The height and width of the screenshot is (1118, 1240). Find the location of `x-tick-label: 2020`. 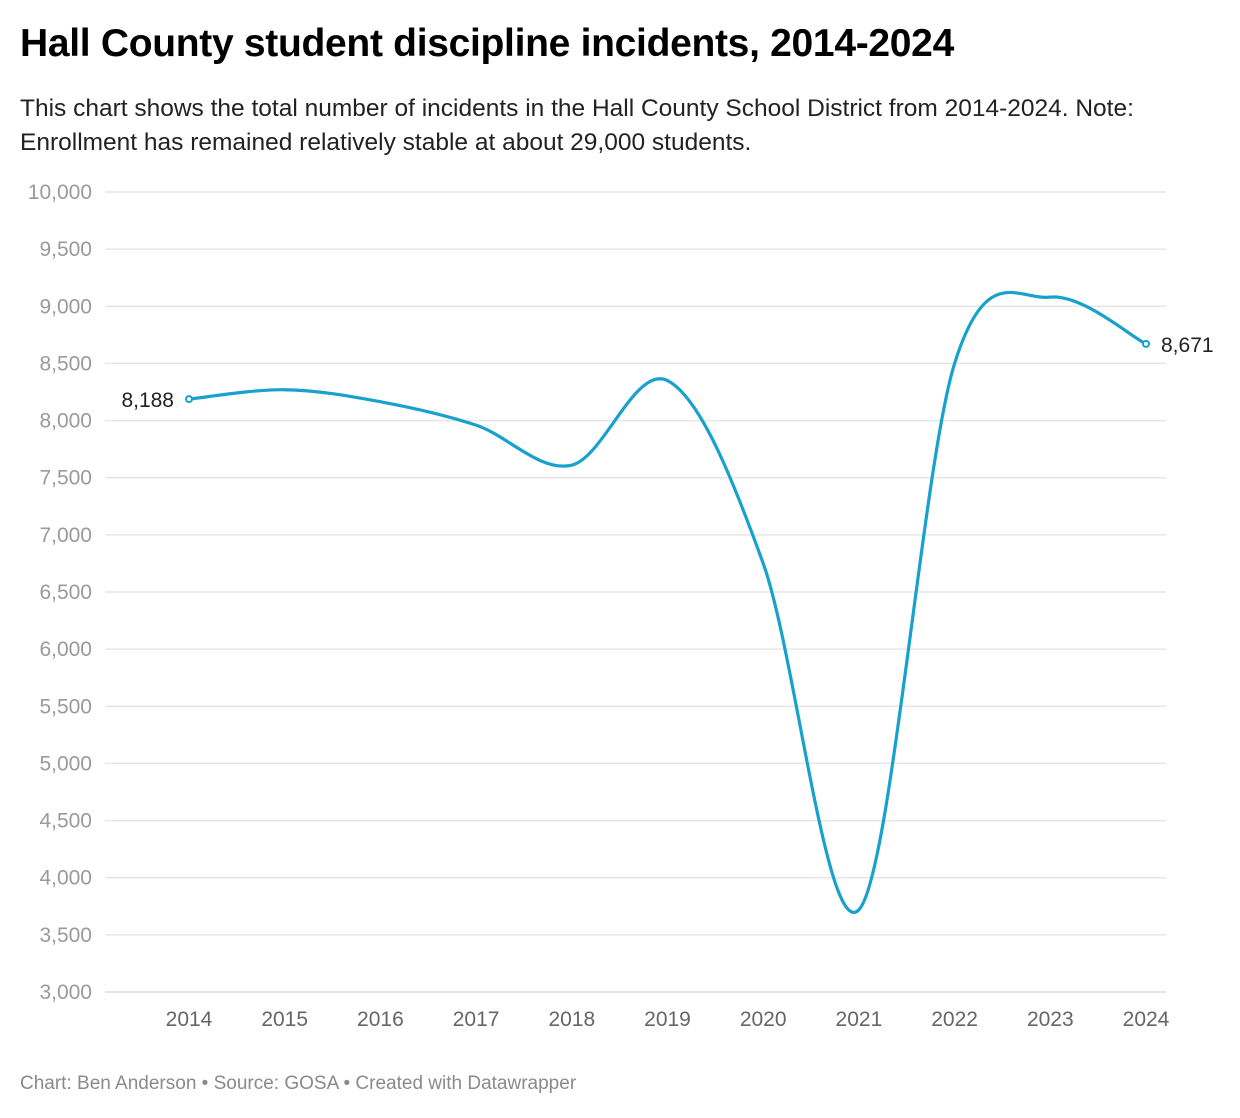

x-tick-label: 2020 is located at coordinates (763, 1019).